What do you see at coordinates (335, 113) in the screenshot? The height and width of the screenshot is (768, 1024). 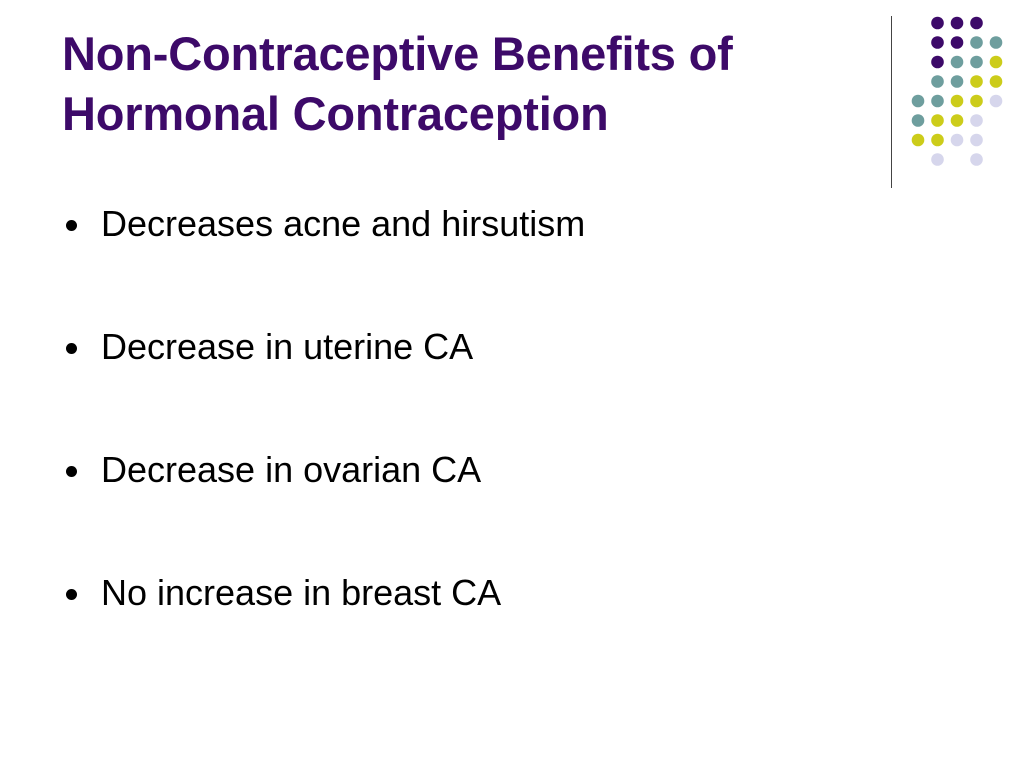 I see `slide-title-line-2: Hormonal Contraception` at bounding box center [335, 113].